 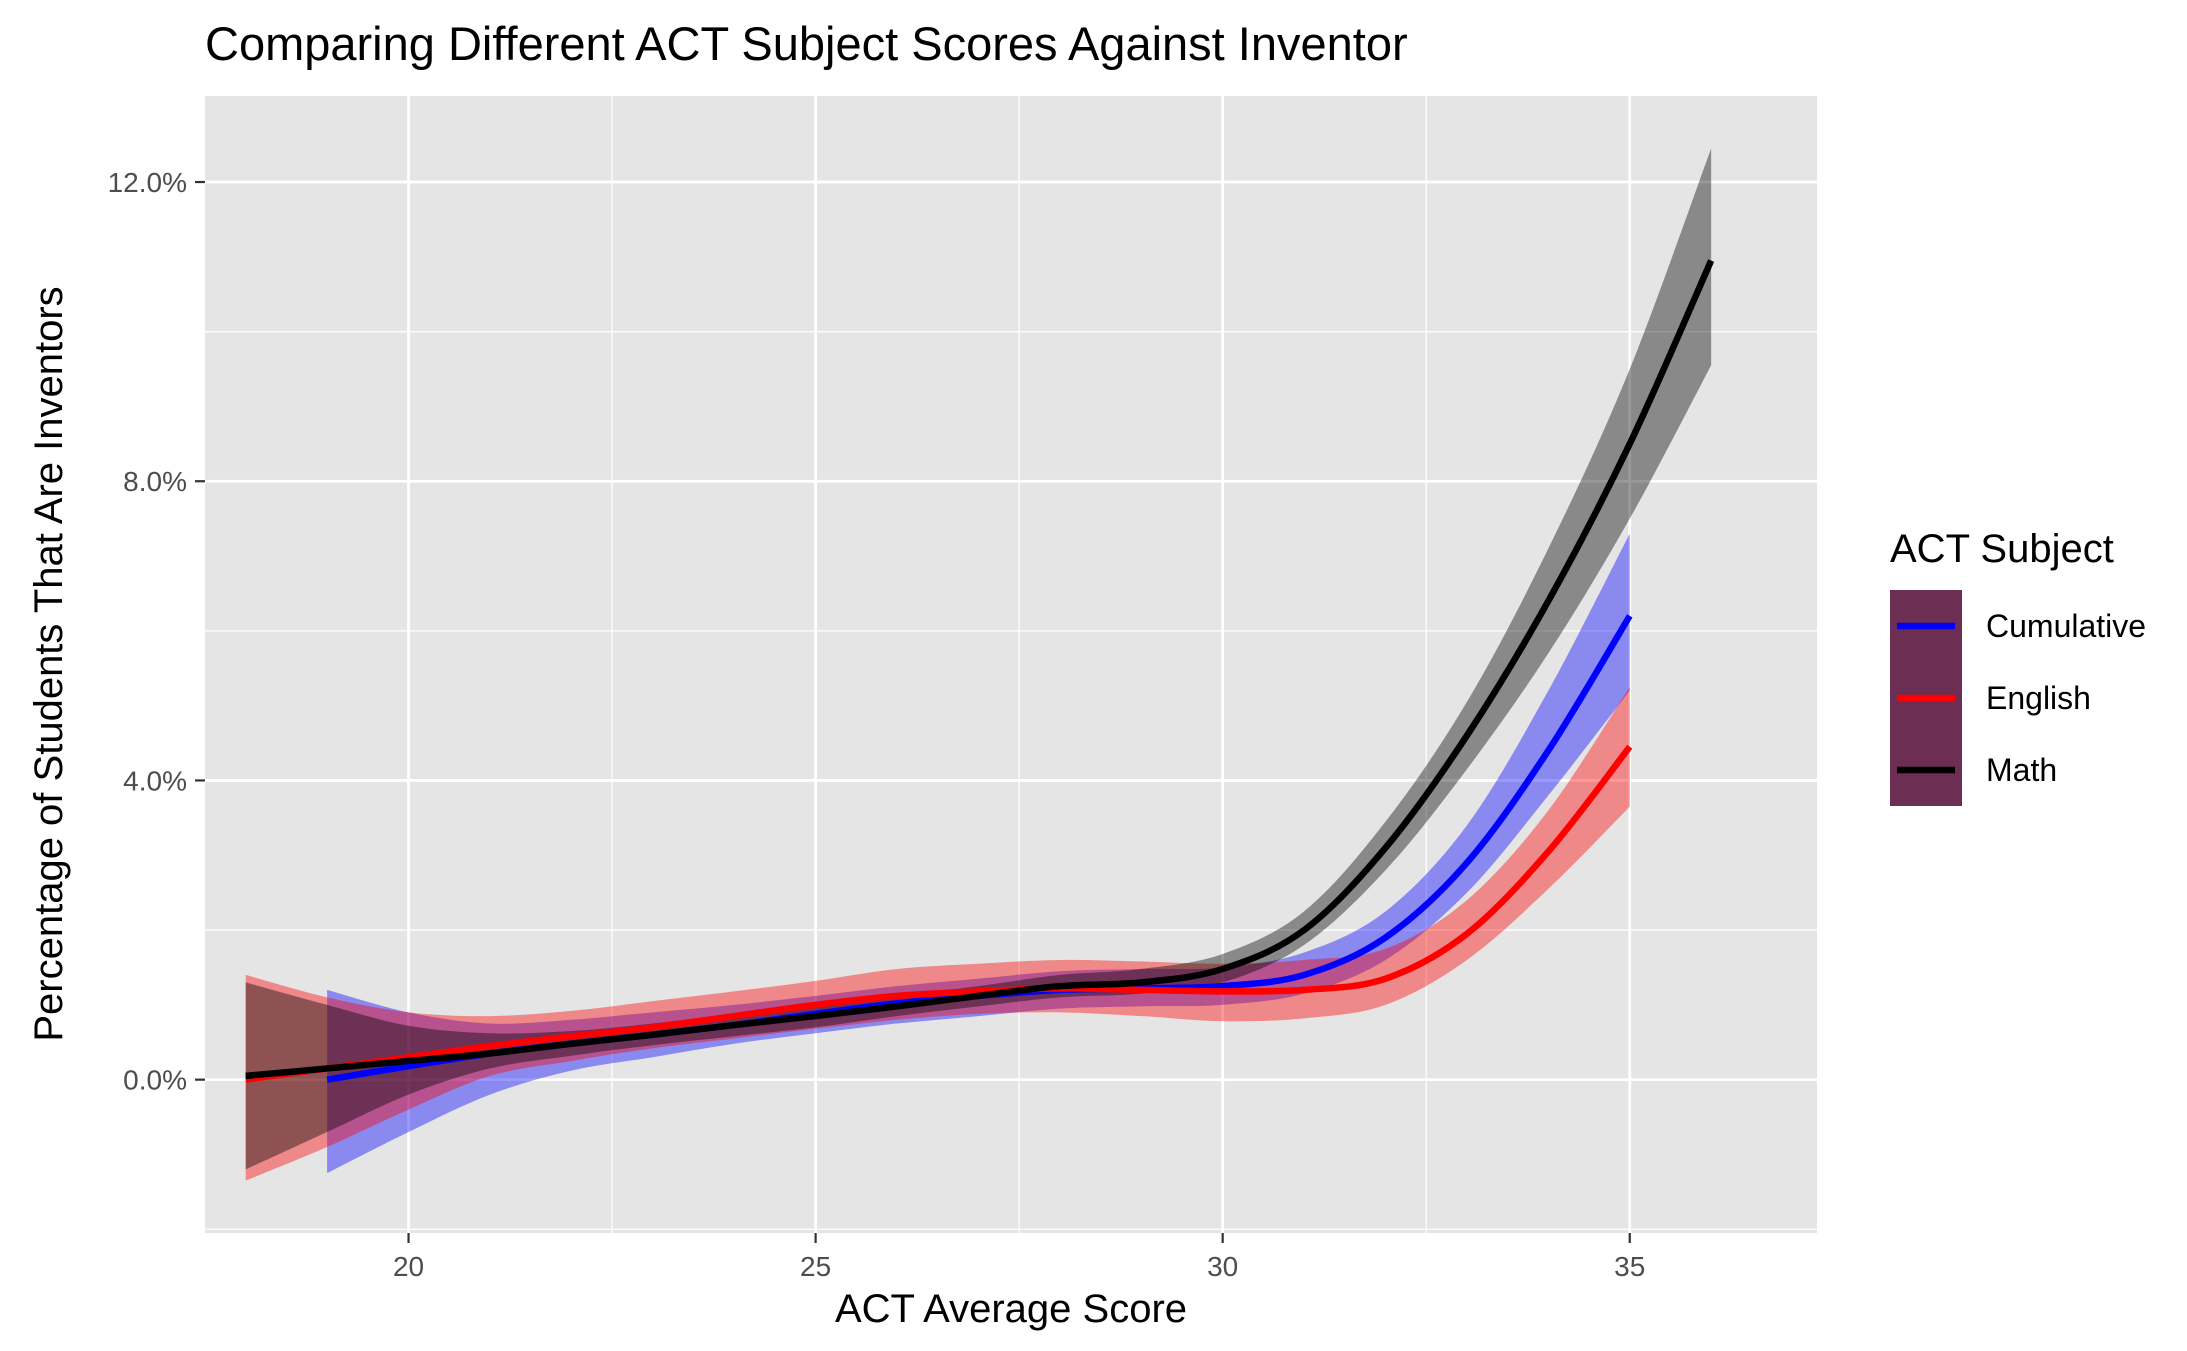 I want to click on y-tick-label: 0.0%, so click(x=155, y=1080).